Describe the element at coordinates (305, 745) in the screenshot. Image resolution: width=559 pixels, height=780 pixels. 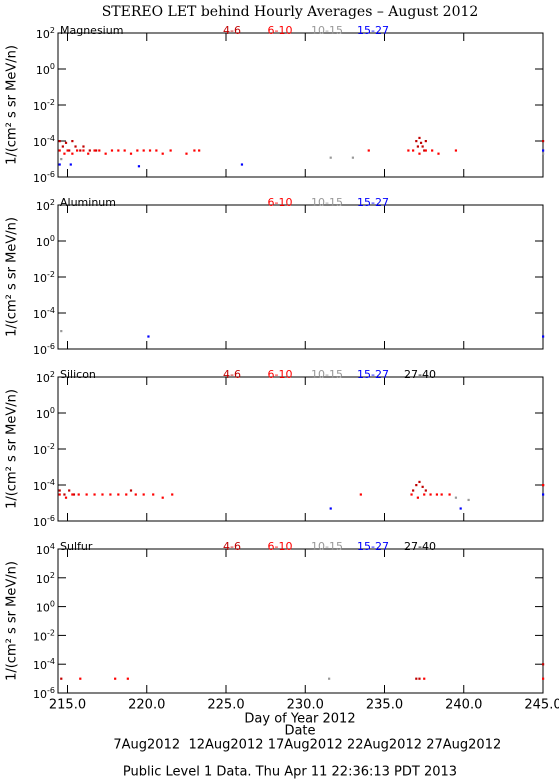
I see `date-tick-label: 17Aug2012` at that location.